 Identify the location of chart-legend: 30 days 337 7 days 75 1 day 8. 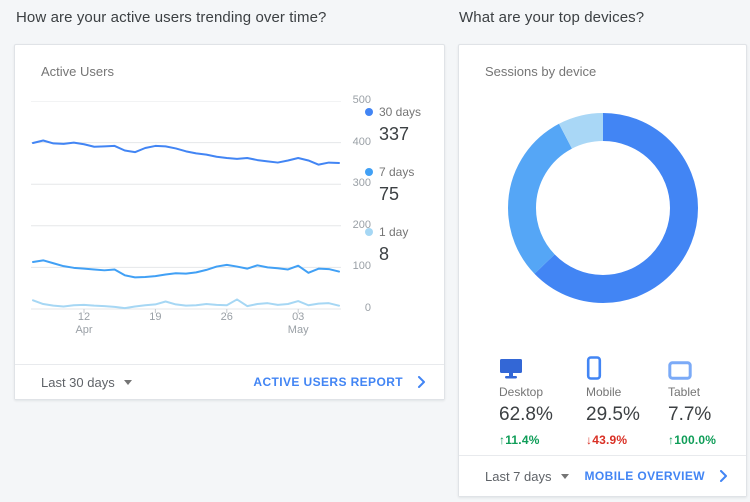
(405, 195).